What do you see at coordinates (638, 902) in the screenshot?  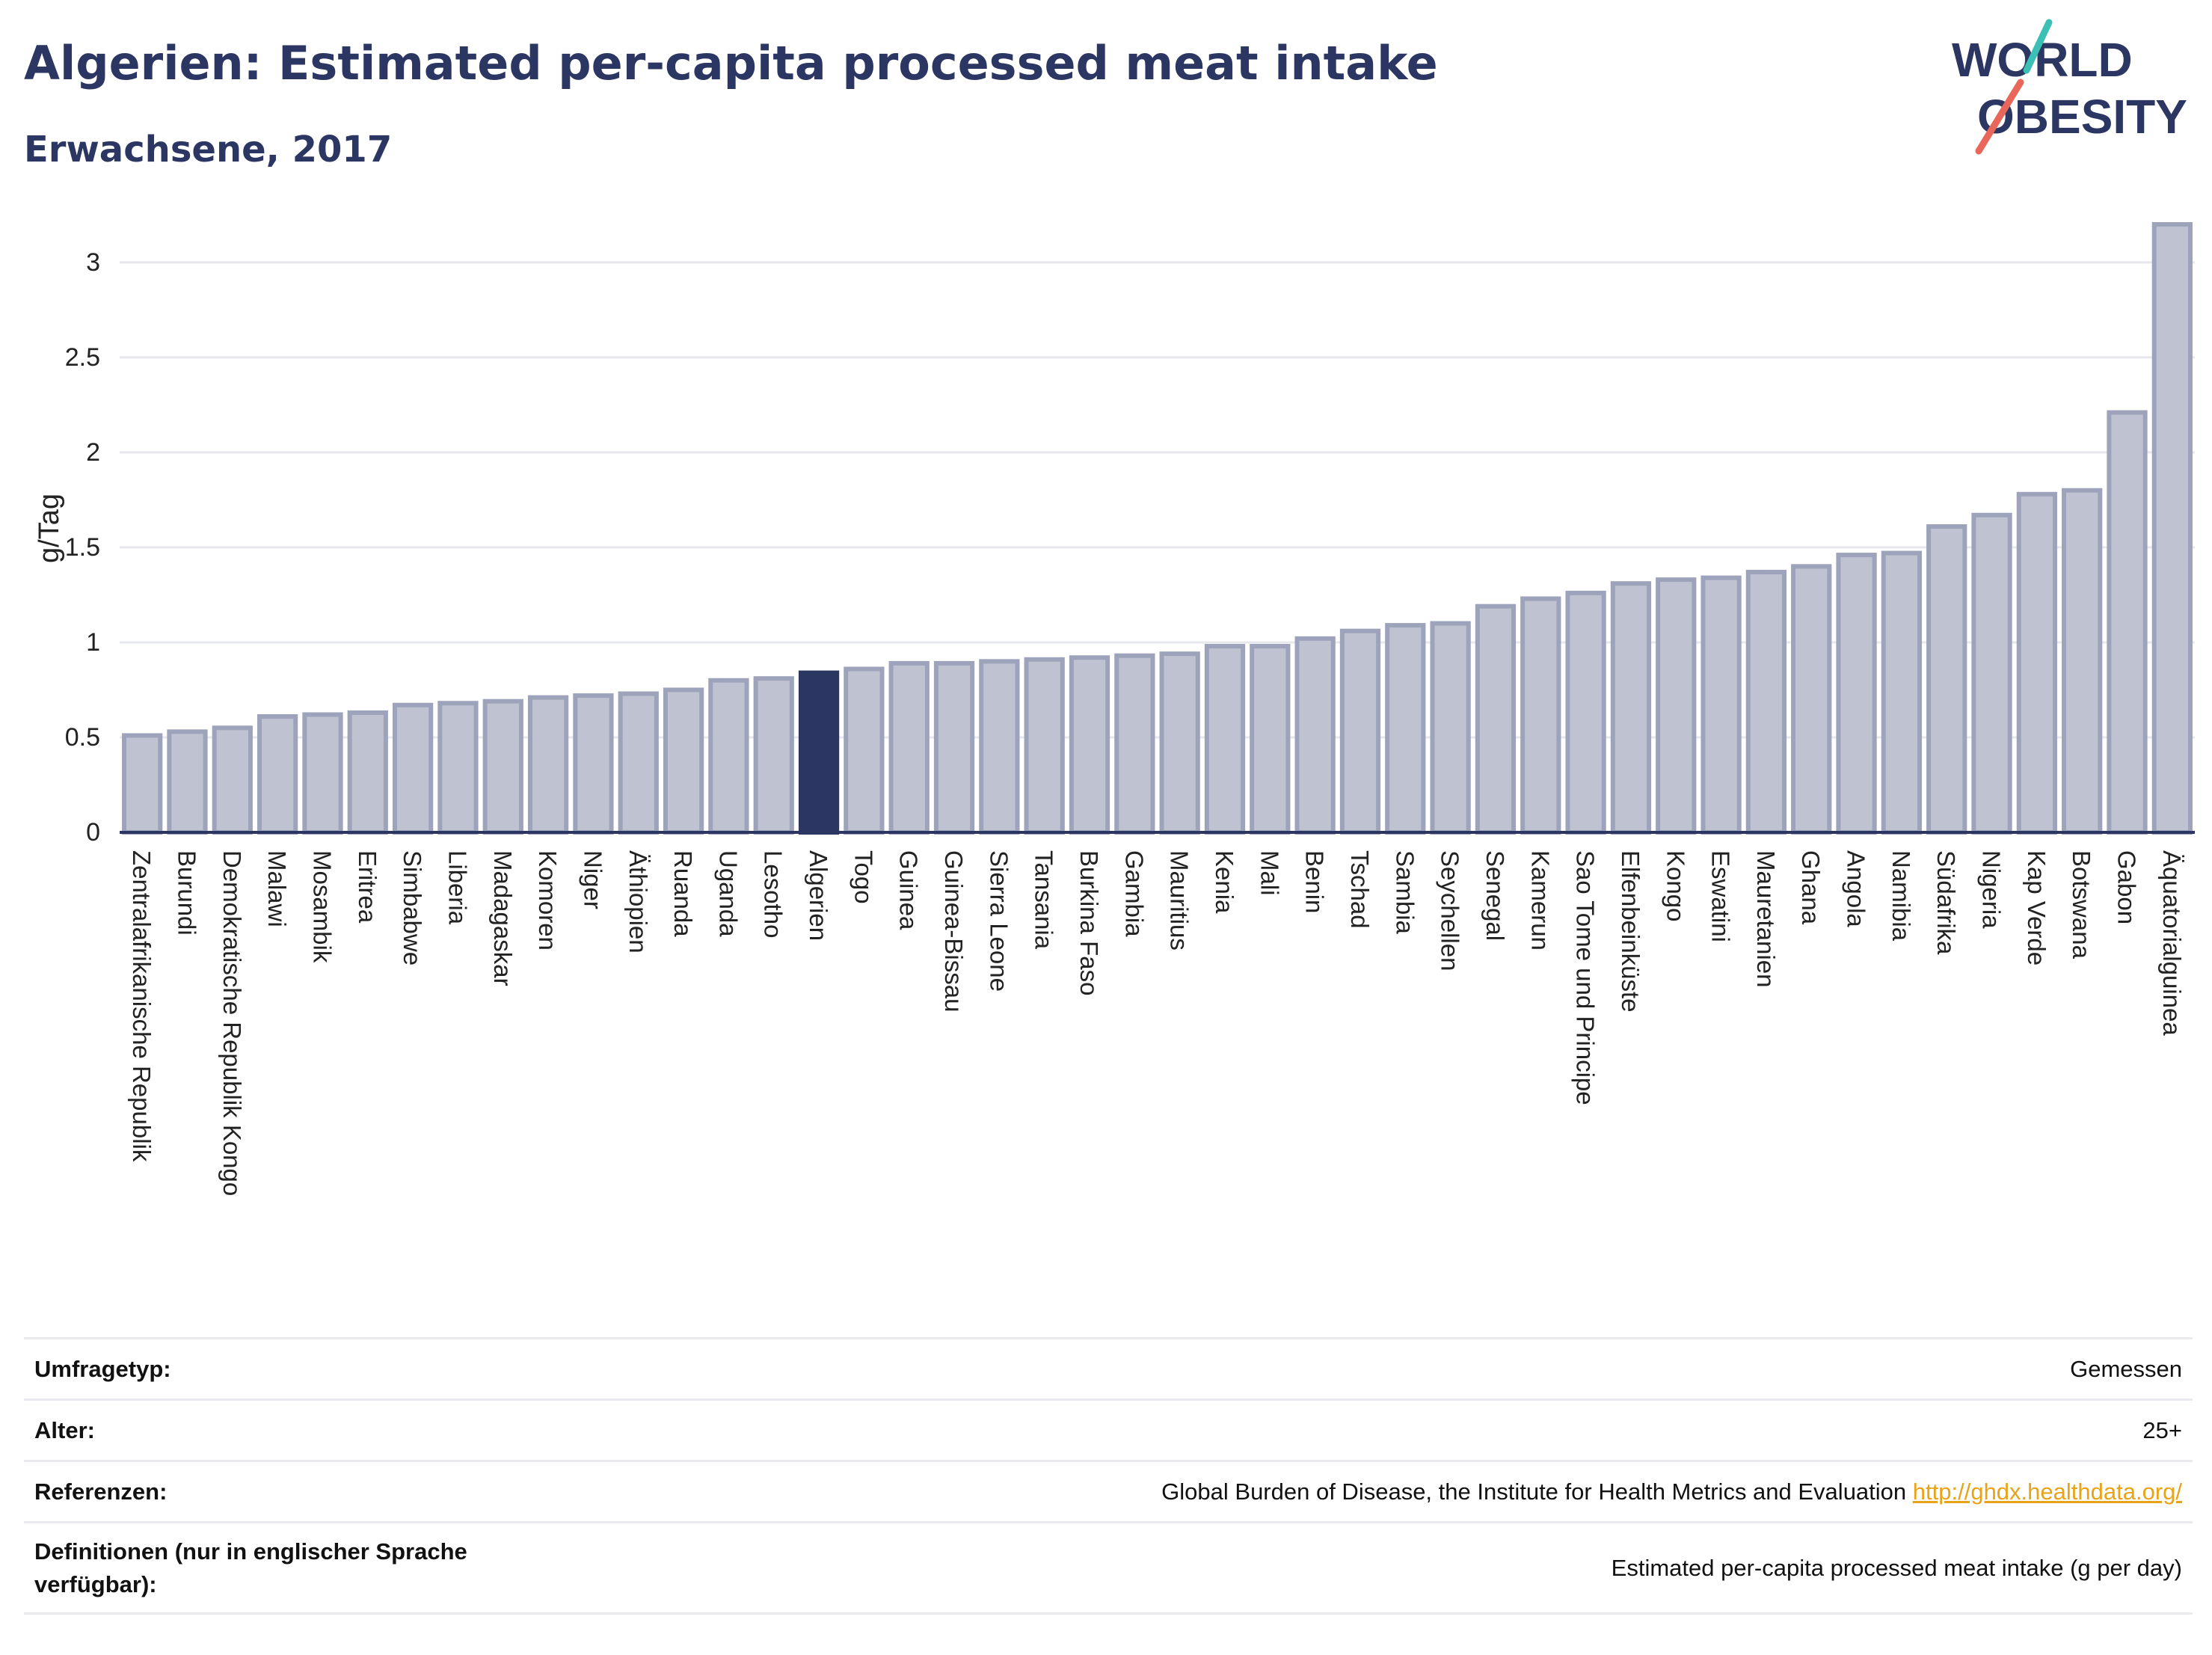 I see `x-tick-label: Äthiopien` at bounding box center [638, 902].